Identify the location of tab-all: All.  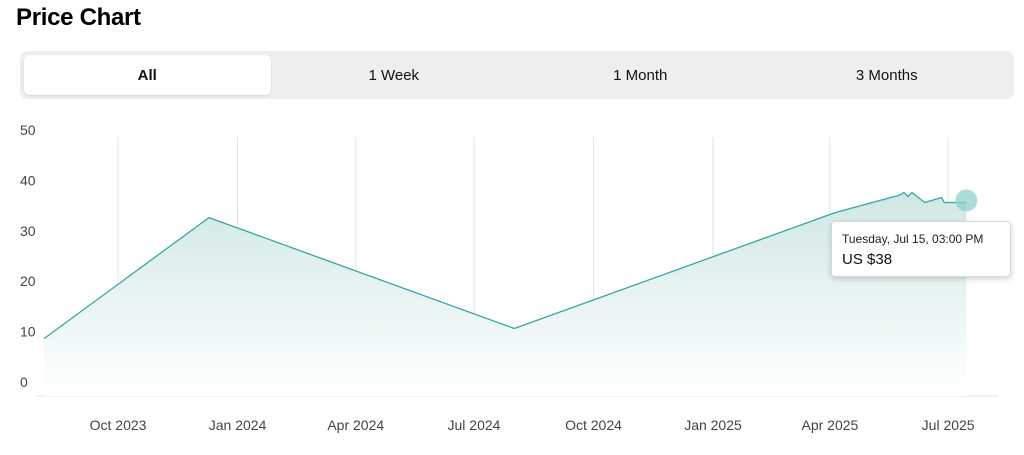
(147, 75).